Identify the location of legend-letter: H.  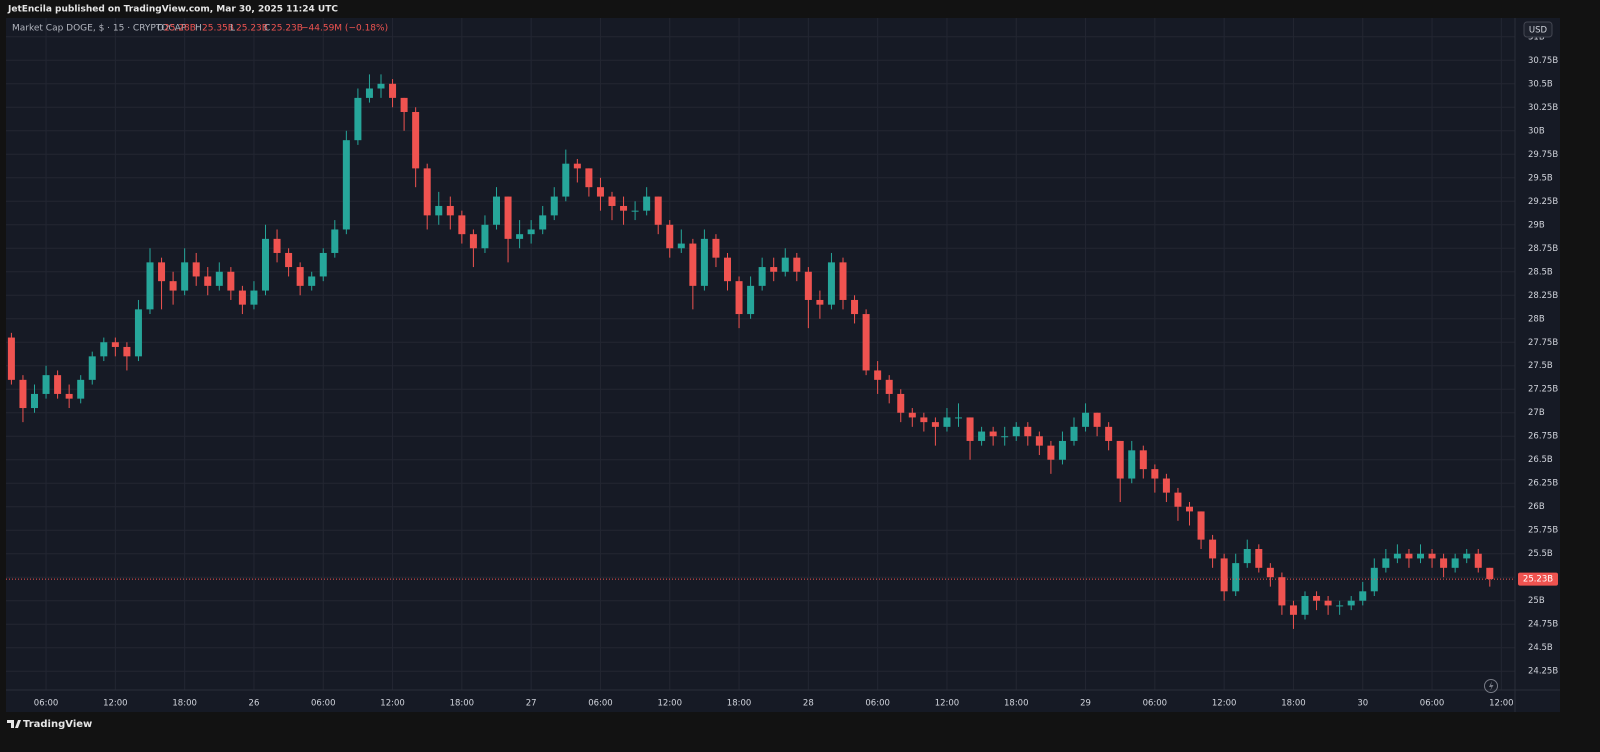
(198, 29).